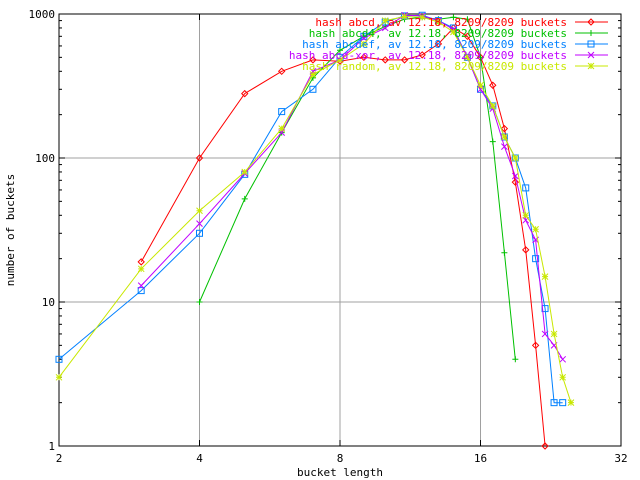 The height and width of the screenshot is (480, 640). Describe the element at coordinates (42, 14) in the screenshot. I see `y-tick-label: 1000` at that location.